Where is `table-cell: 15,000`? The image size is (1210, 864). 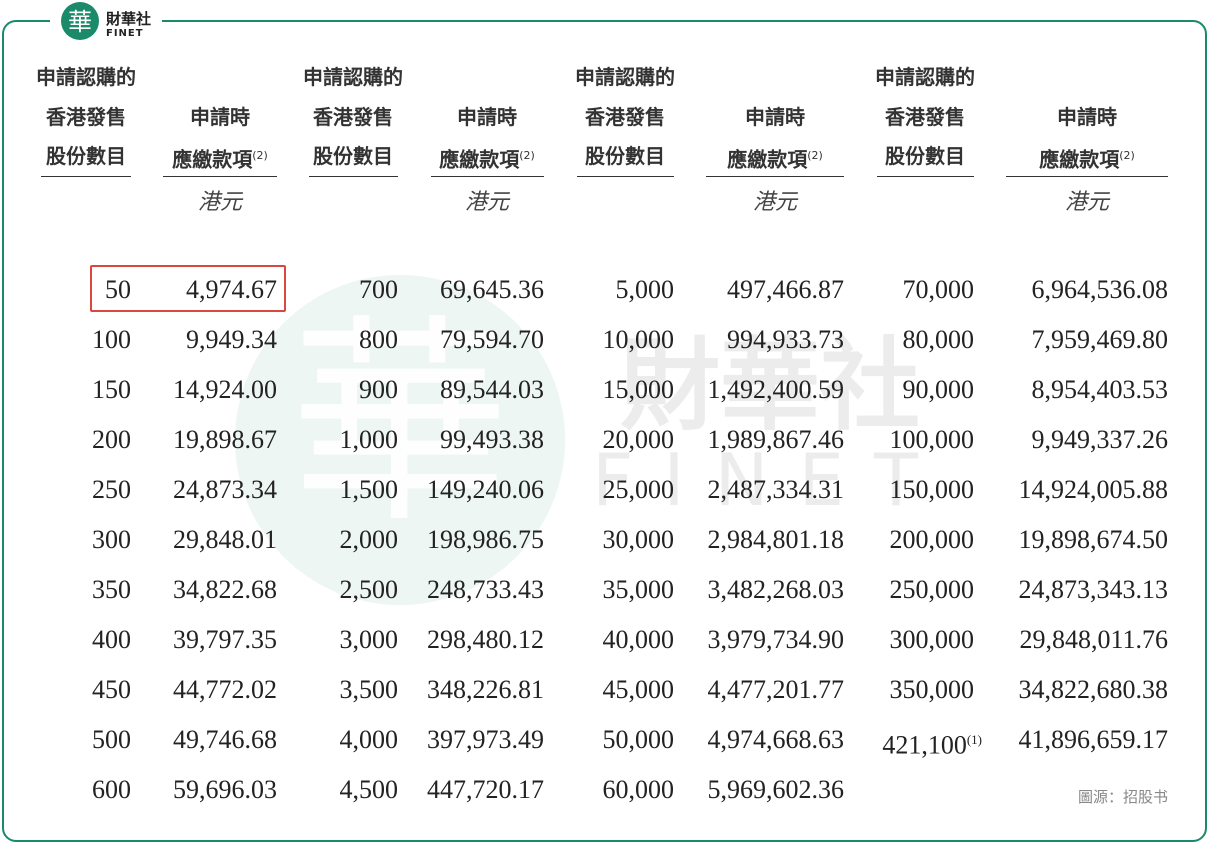
table-cell: 15,000 is located at coordinates (638, 389).